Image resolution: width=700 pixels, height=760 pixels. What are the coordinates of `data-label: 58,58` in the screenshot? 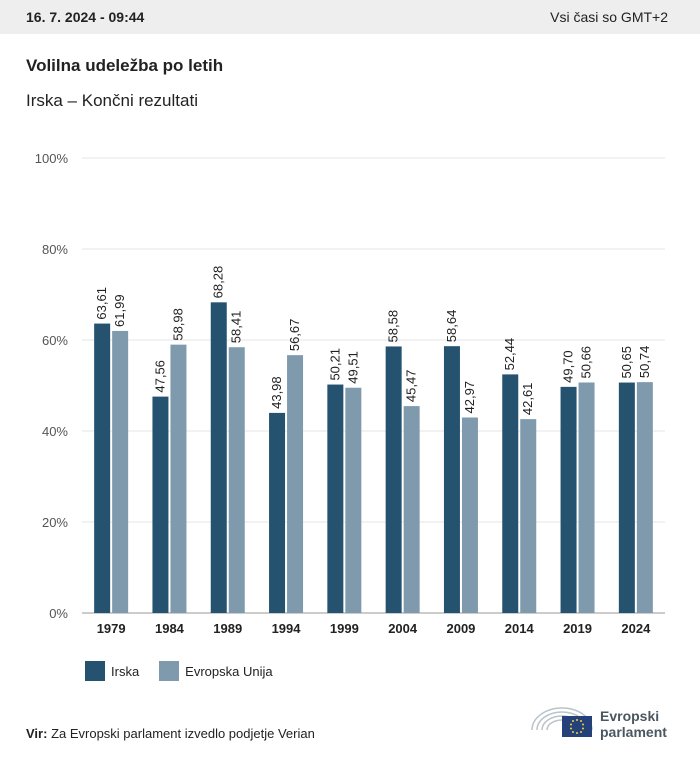 It's located at (393, 326).